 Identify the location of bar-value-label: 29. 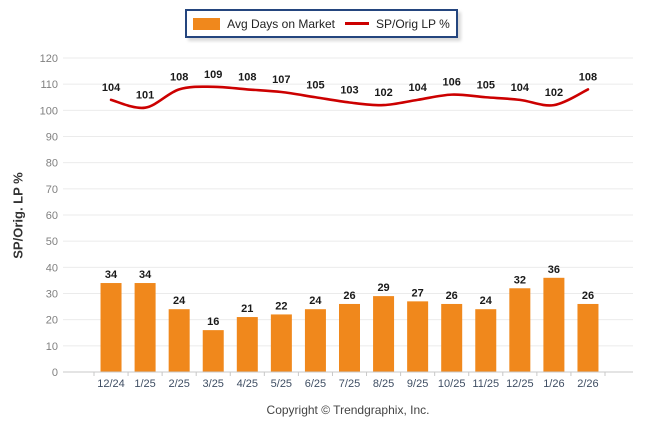
(383, 288).